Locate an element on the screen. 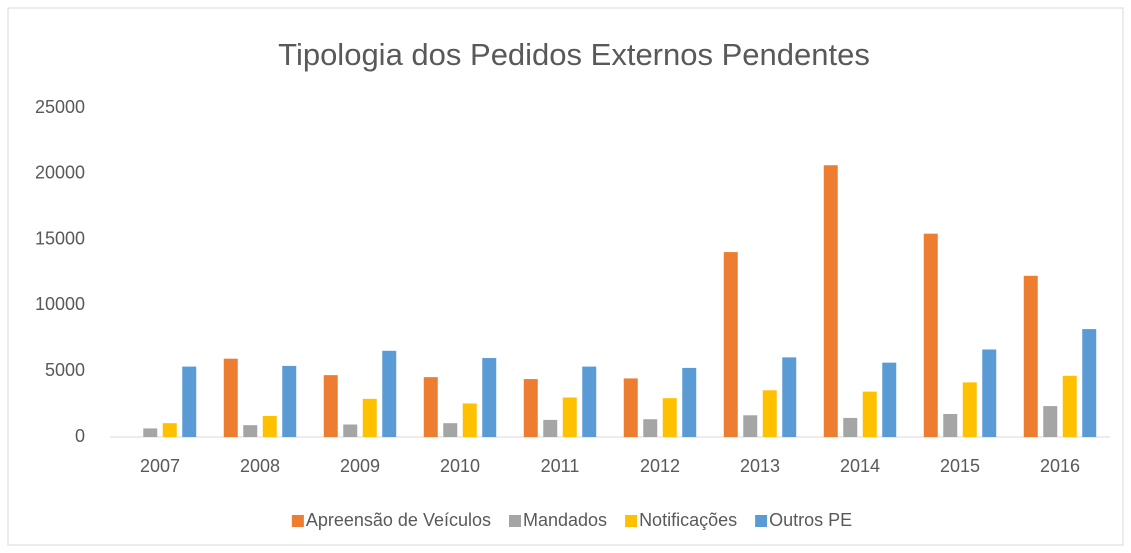 This screenshot has height=553, width=1131. y-tick-label: 0 is located at coordinates (80, 436).